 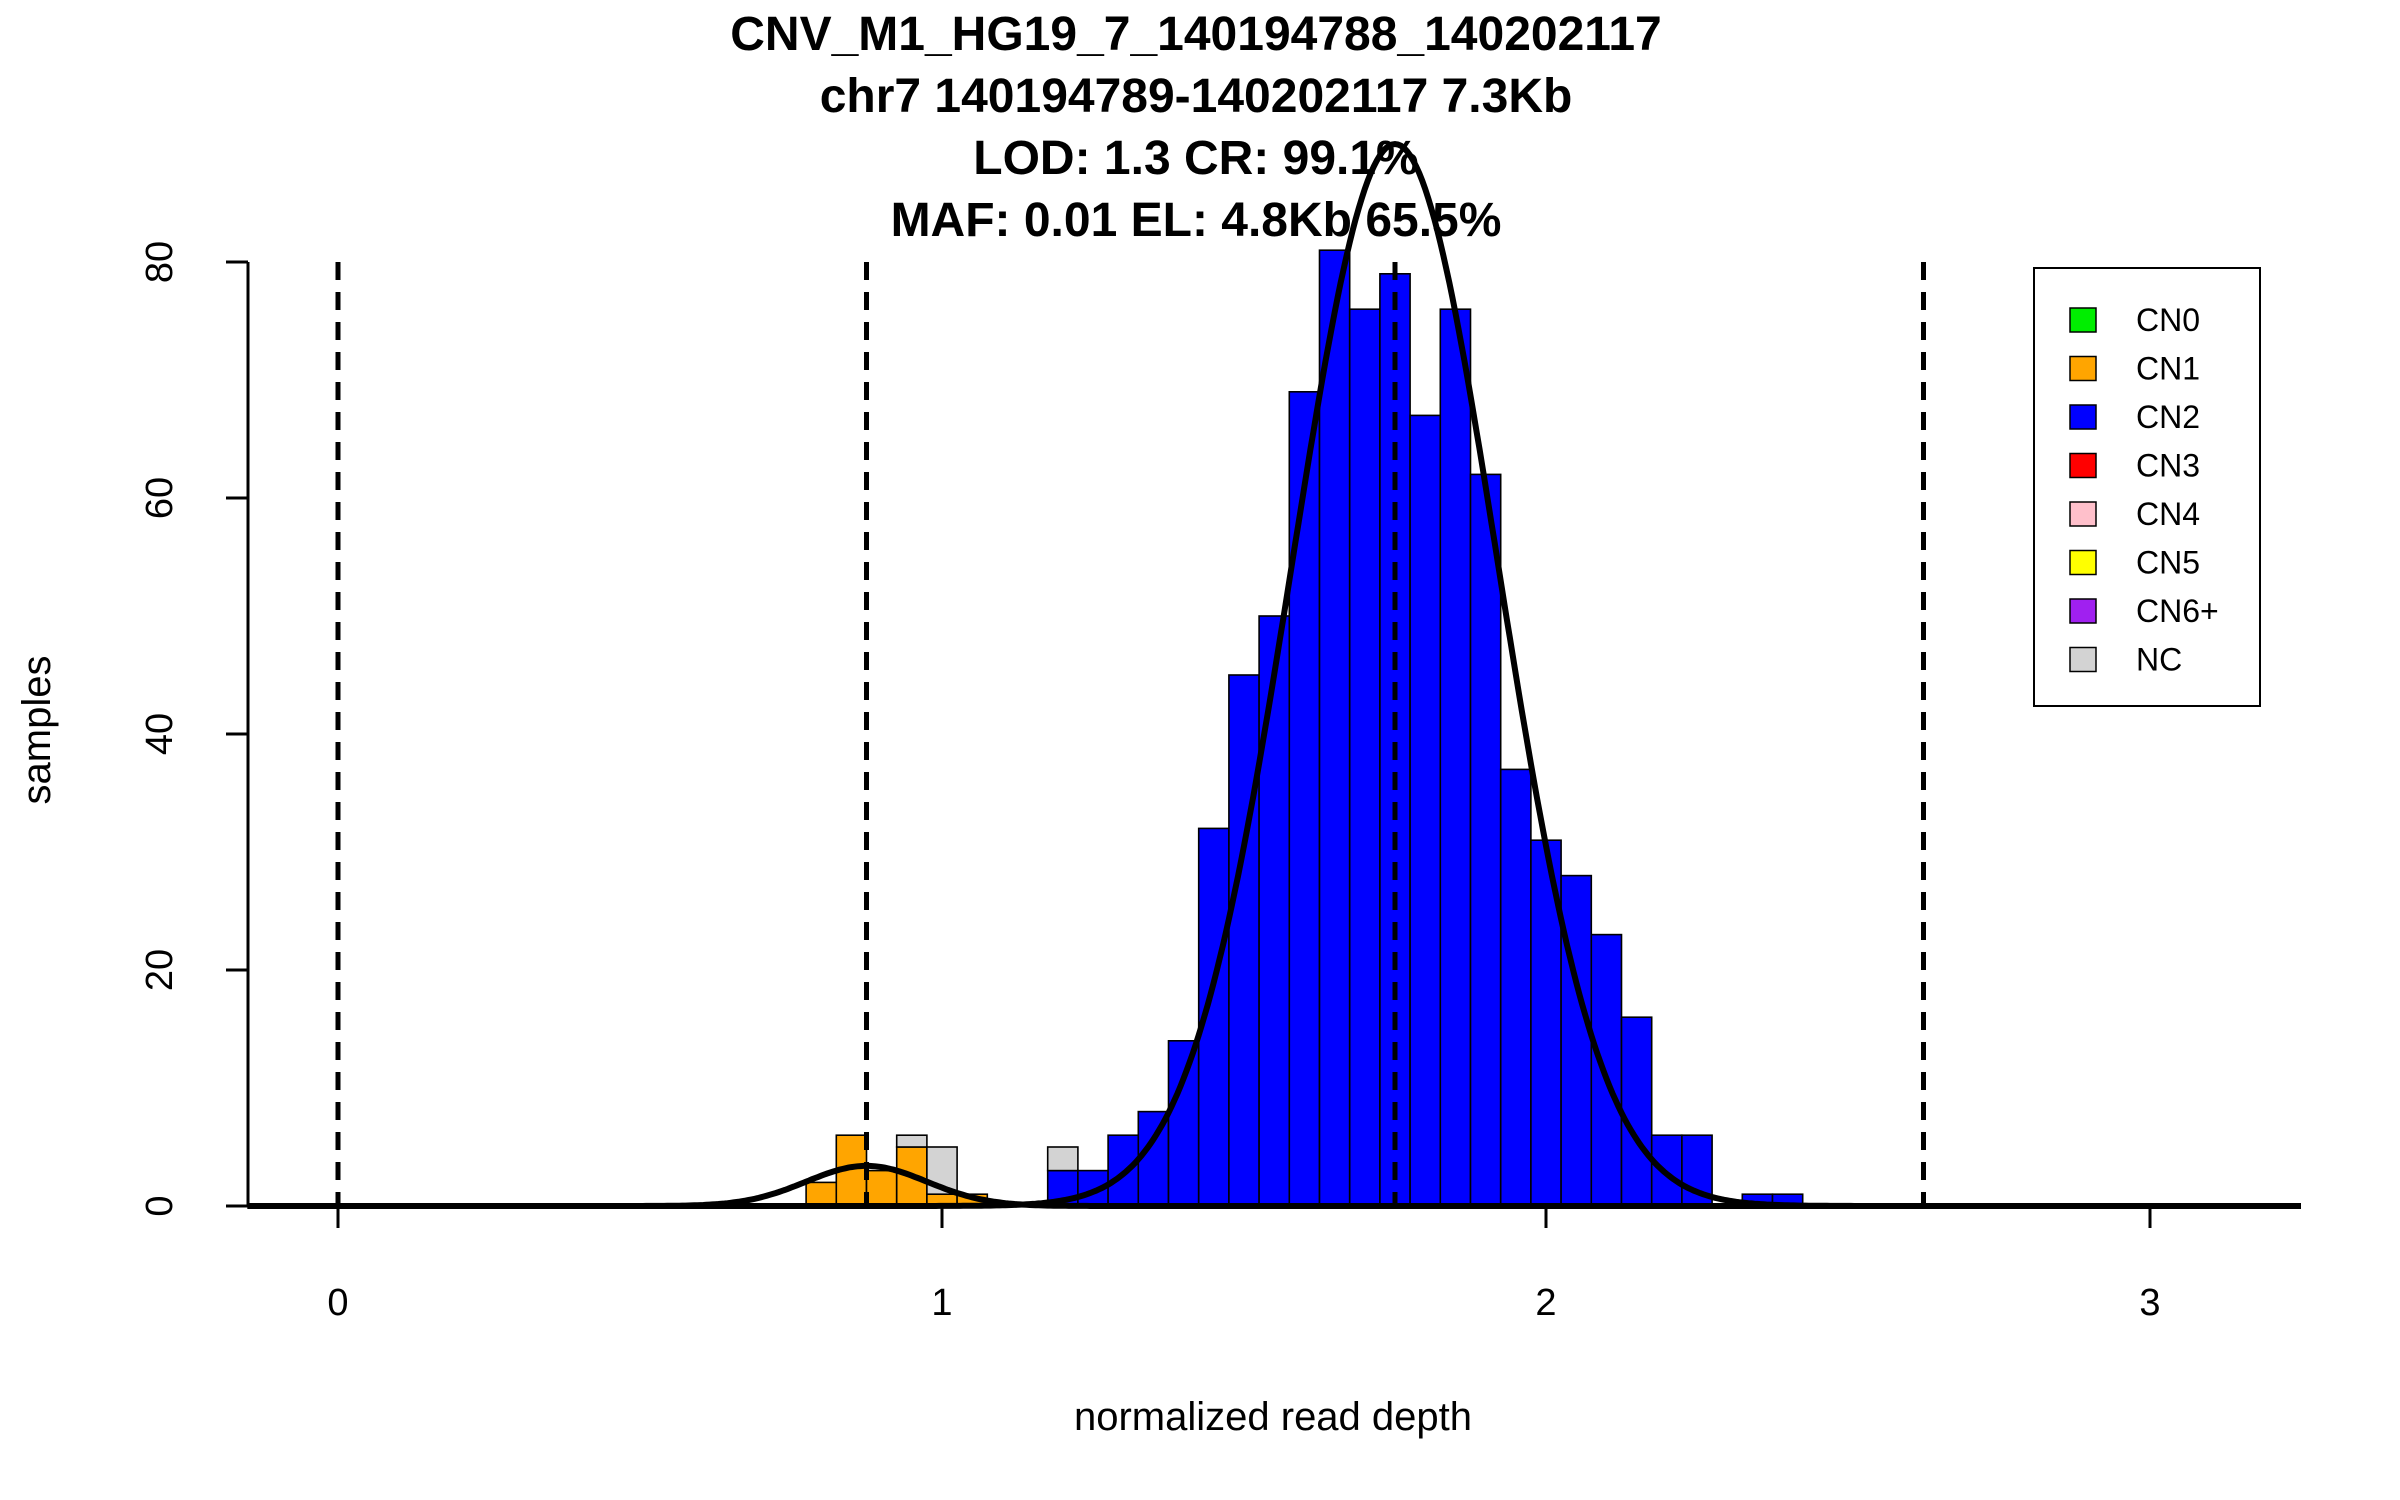 What do you see at coordinates (2168, 563) in the screenshot?
I see `legend-label: CN5` at bounding box center [2168, 563].